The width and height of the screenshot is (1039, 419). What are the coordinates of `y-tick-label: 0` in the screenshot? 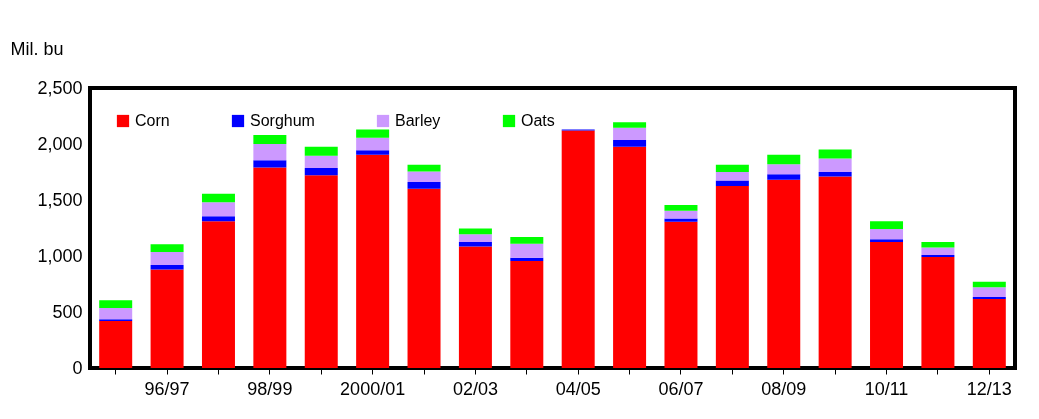 It's located at (77, 367).